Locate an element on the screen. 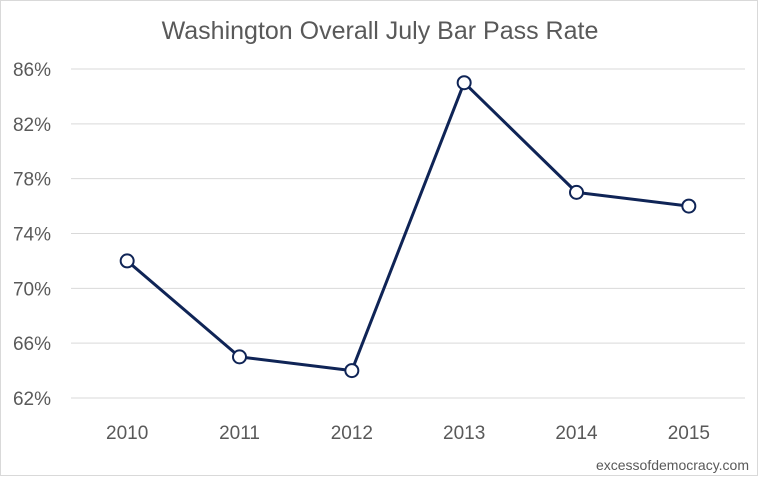  y-tick-label: 74% is located at coordinates (32, 235).